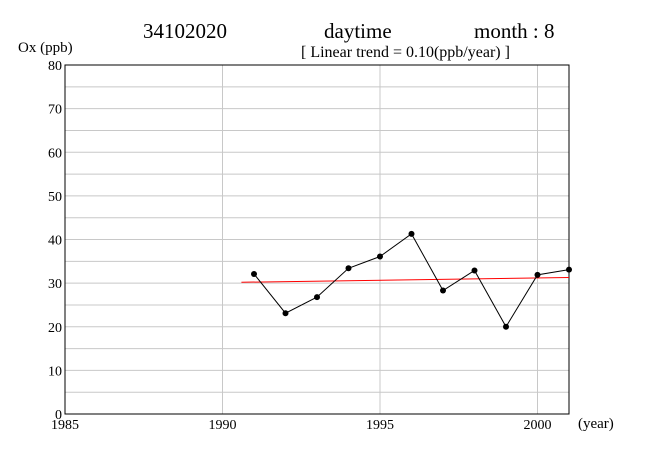 The image size is (650, 459). What do you see at coordinates (223, 425) in the screenshot?
I see `x-tick-label: 1990` at bounding box center [223, 425].